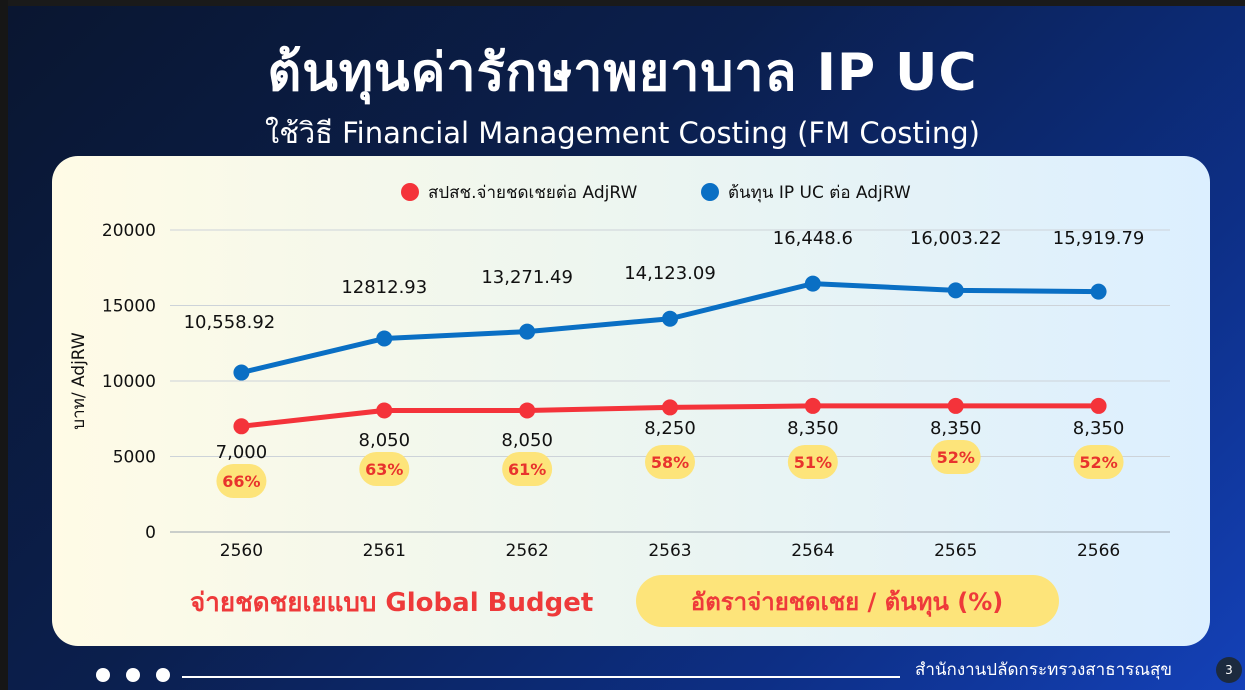 The width and height of the screenshot is (1245, 690). Describe the element at coordinates (622, 3) in the screenshot. I see `window-frame-top` at that location.